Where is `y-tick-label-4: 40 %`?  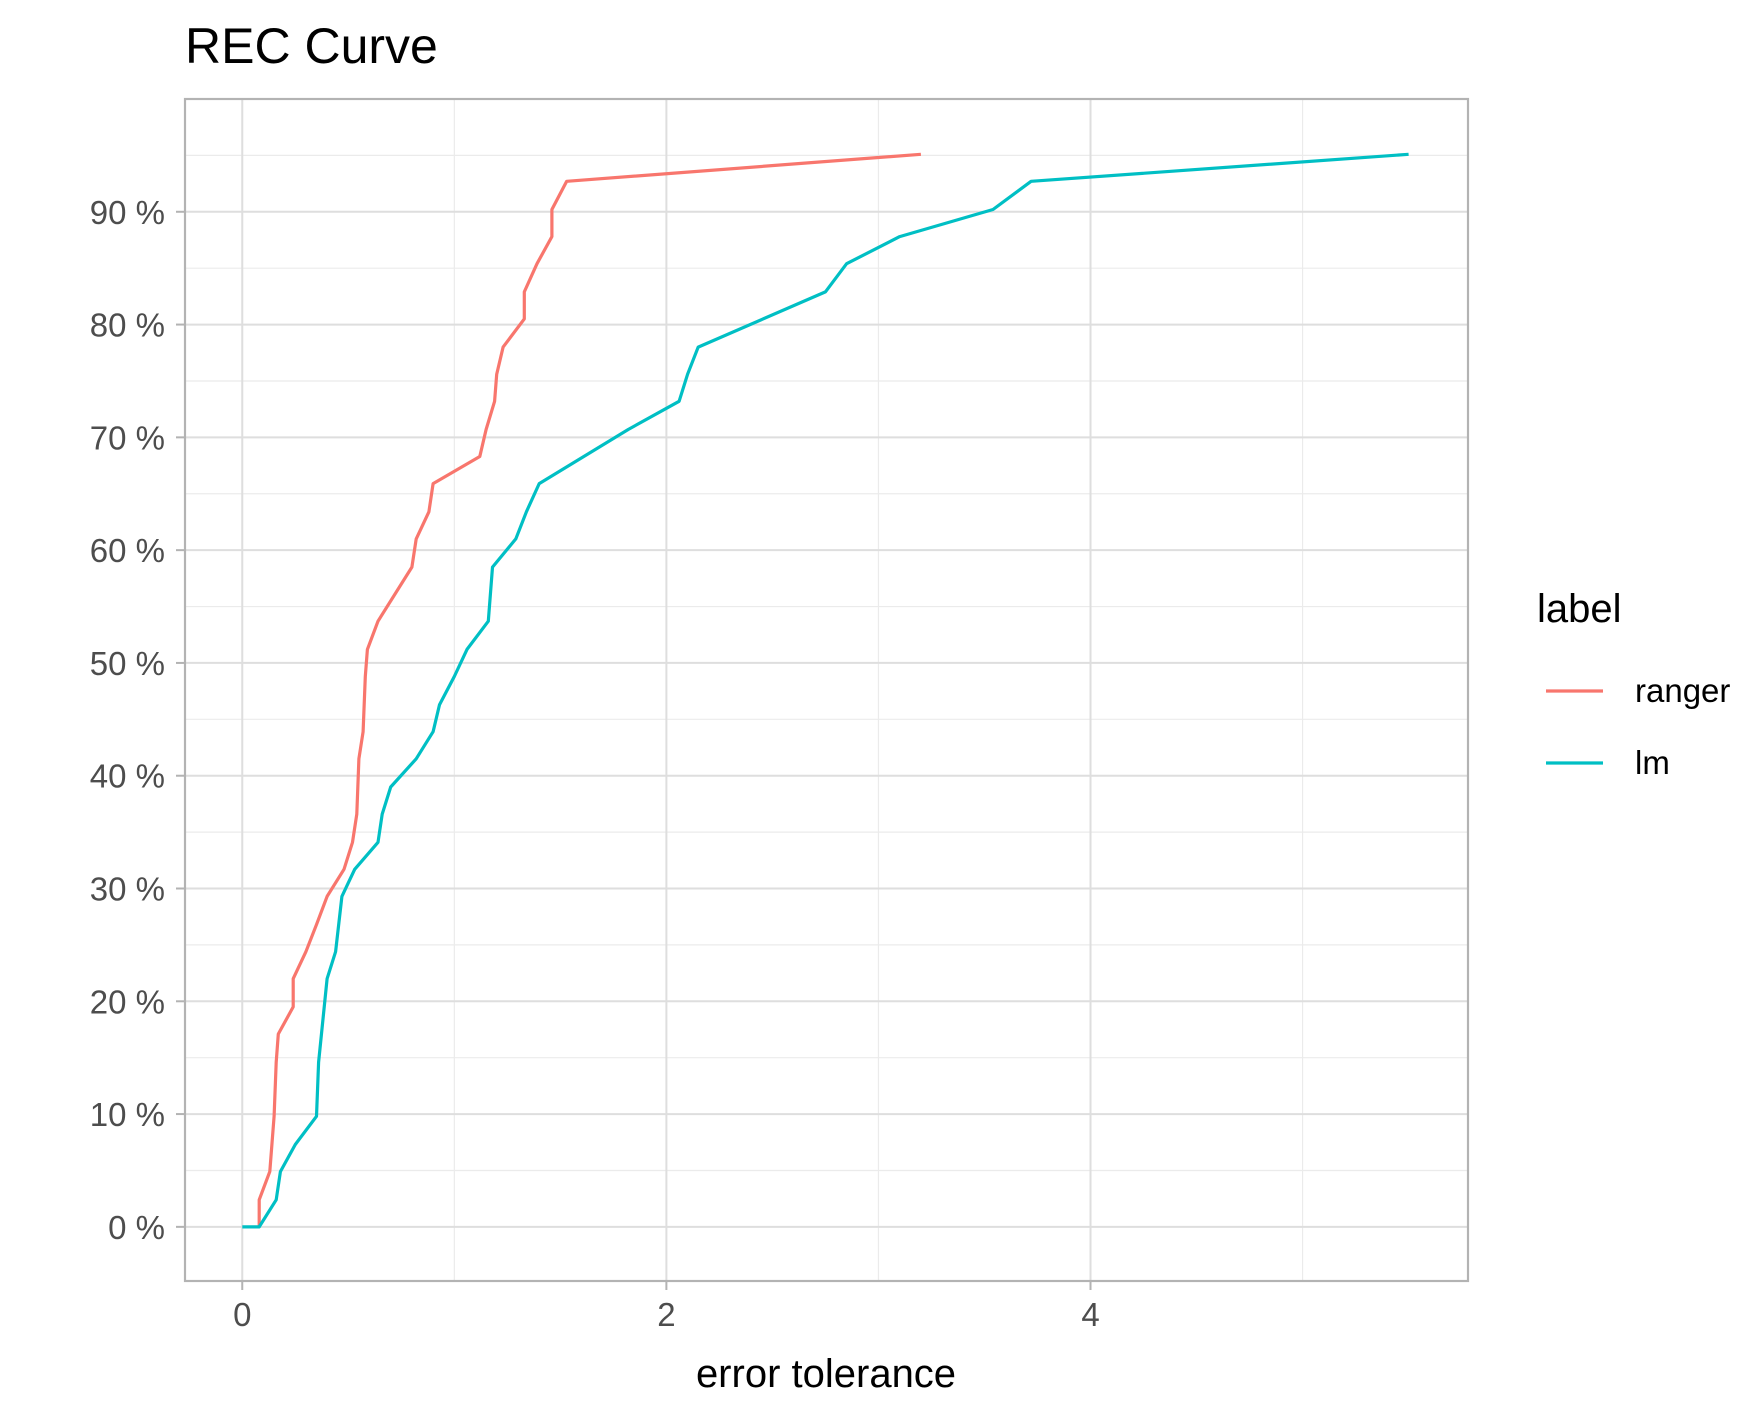
y-tick-label-4: 40 % is located at coordinates (127, 776).